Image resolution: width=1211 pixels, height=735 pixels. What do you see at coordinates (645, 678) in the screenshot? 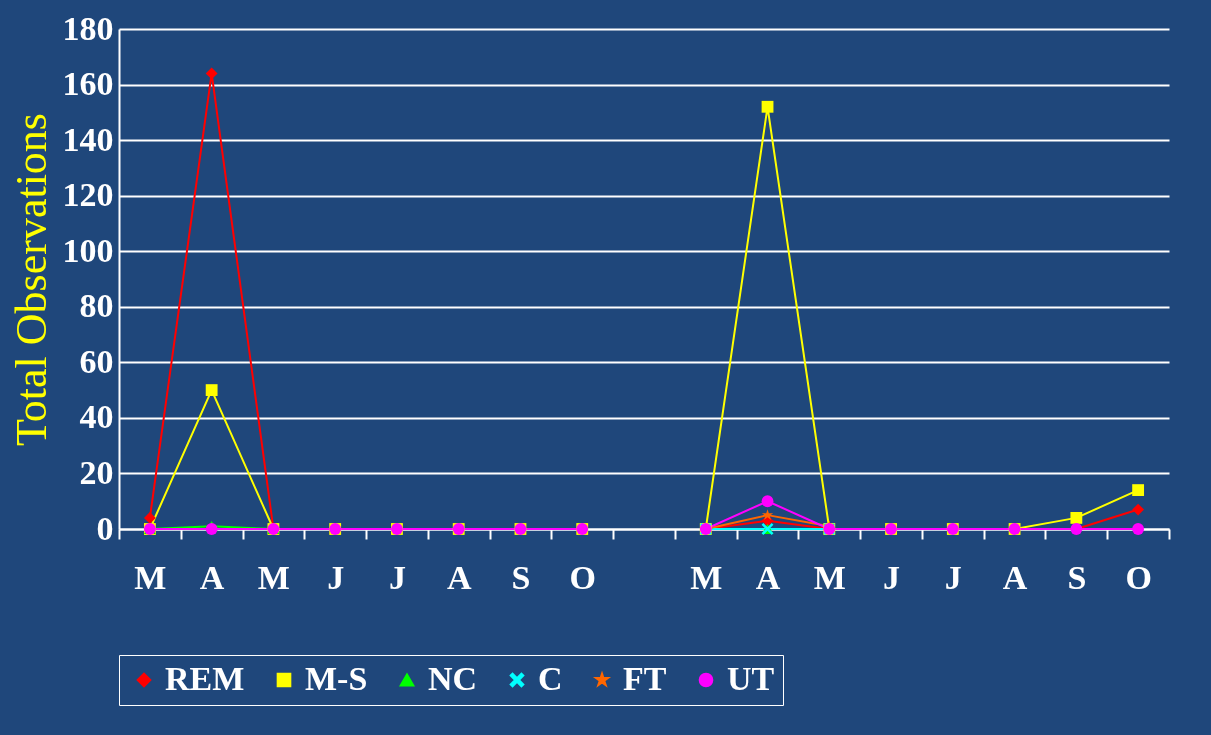
I see `legend-label: FT` at bounding box center [645, 678].